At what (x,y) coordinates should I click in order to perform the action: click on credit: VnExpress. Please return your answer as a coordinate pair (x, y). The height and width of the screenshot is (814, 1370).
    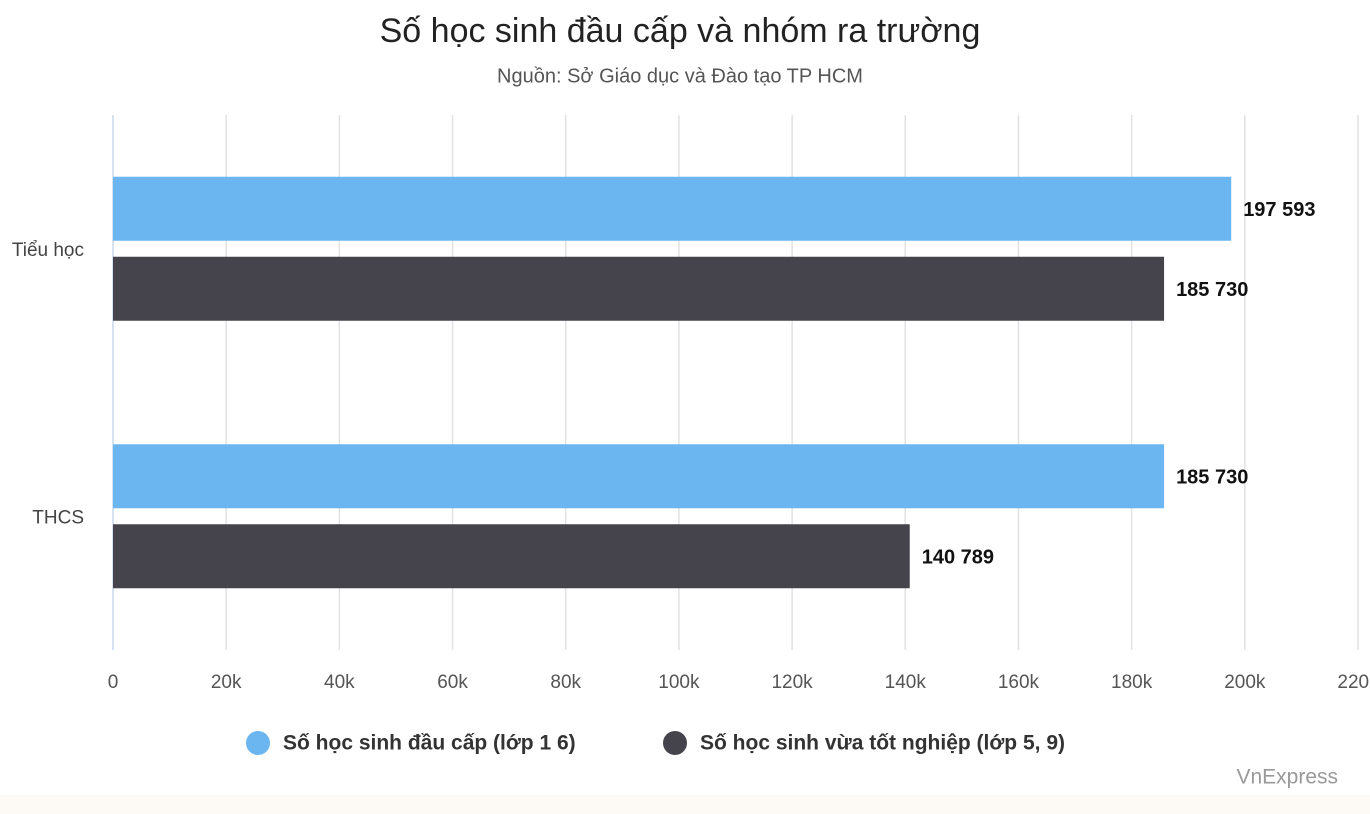
    Looking at the image, I should click on (1287, 777).